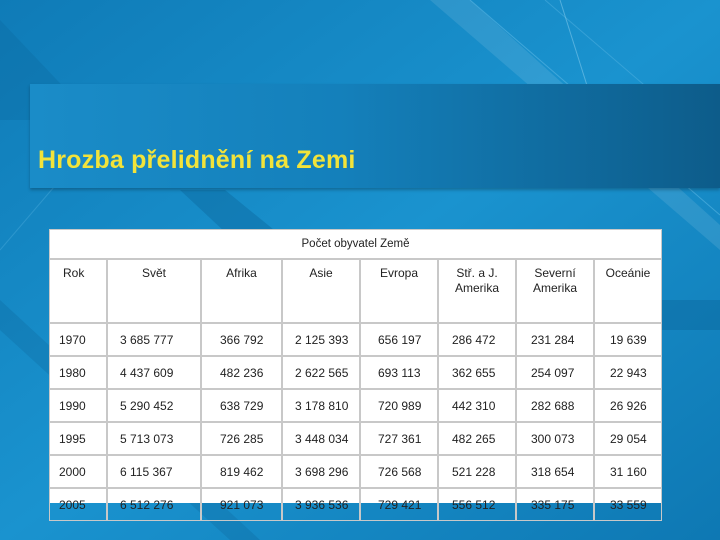  Describe the element at coordinates (555, 372) in the screenshot. I see `cell-north-america: 254 097` at that location.